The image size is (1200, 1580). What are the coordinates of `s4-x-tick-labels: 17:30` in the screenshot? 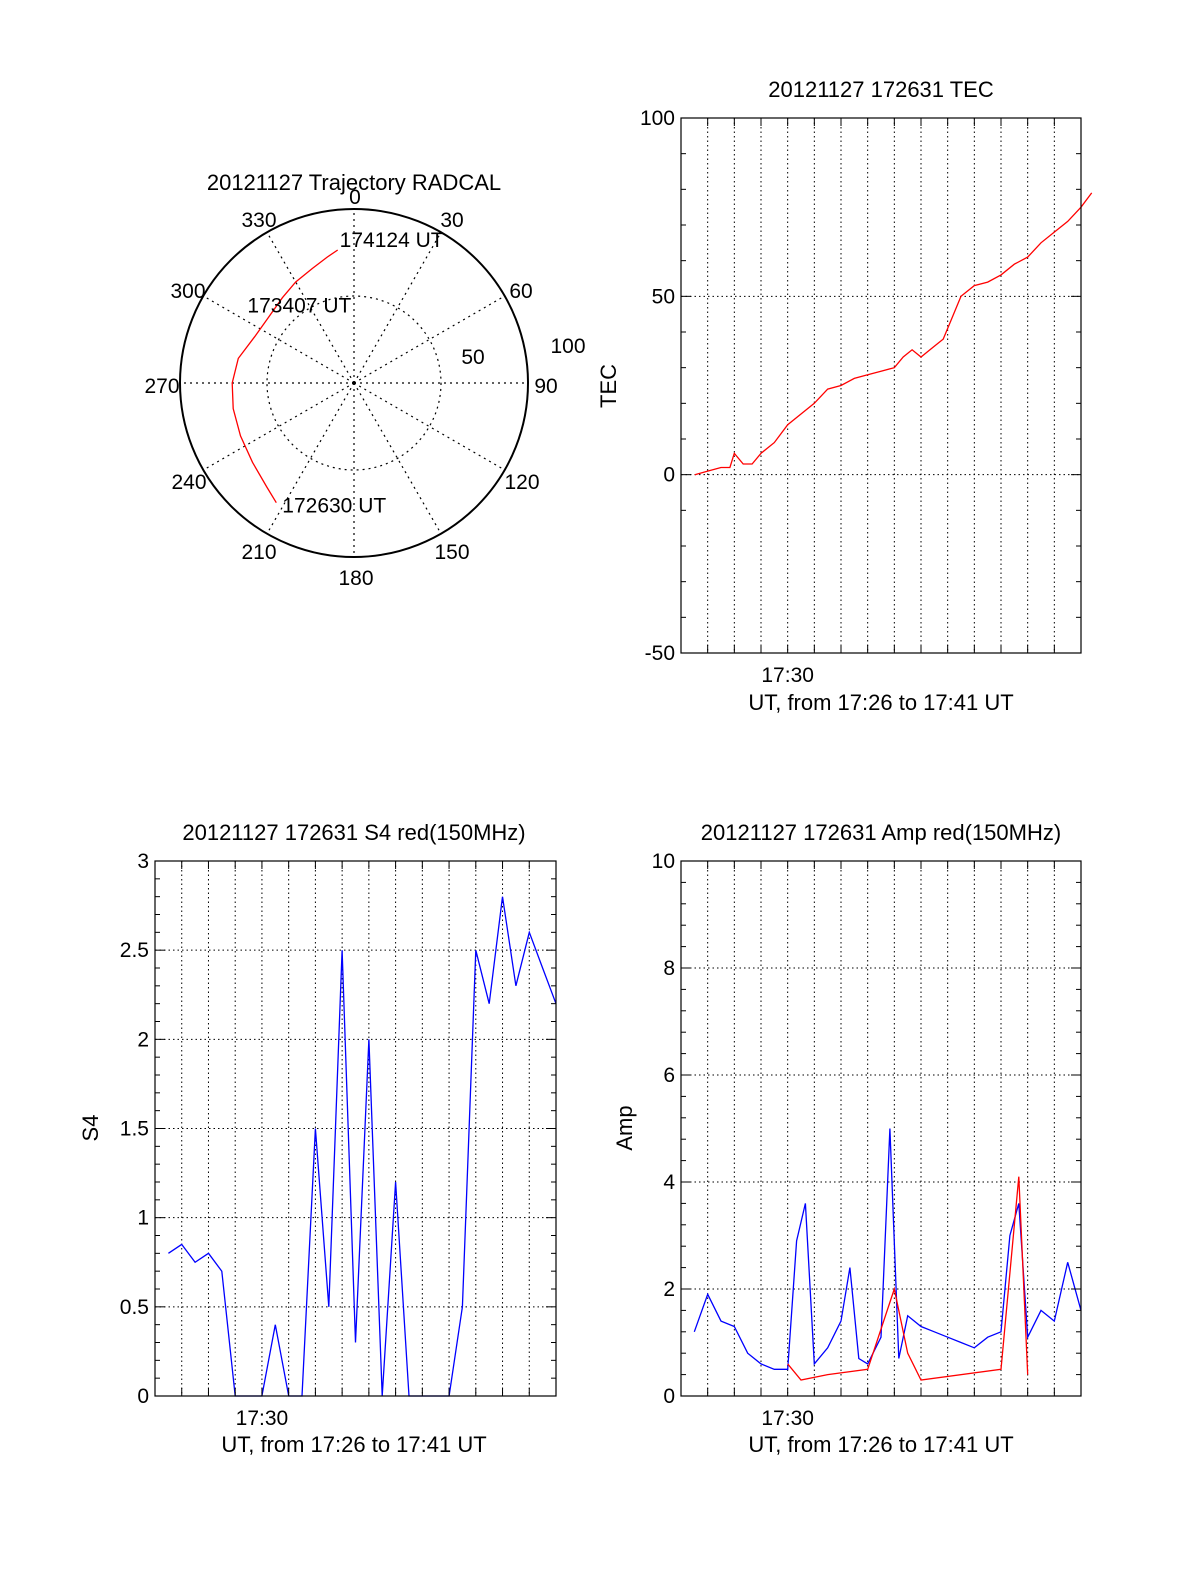 It's located at (262, 1418).